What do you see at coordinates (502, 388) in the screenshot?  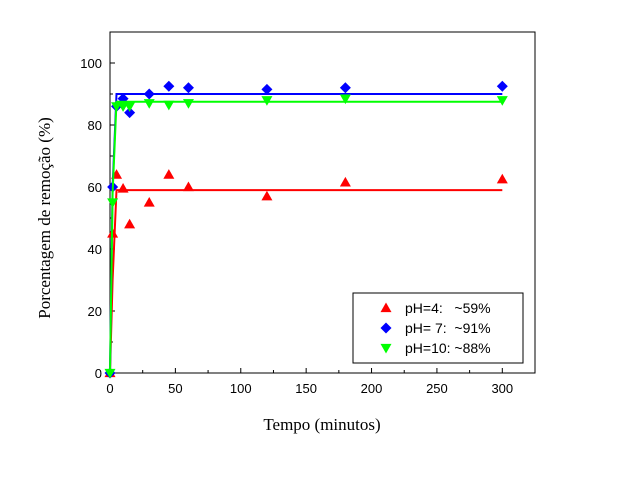 I see `x-tick-label: 300` at bounding box center [502, 388].